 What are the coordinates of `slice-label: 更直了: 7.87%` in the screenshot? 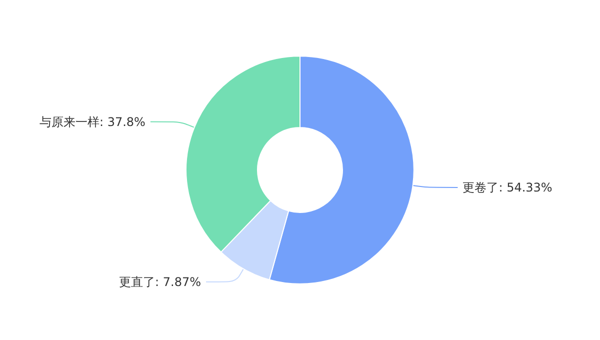 It's located at (160, 281).